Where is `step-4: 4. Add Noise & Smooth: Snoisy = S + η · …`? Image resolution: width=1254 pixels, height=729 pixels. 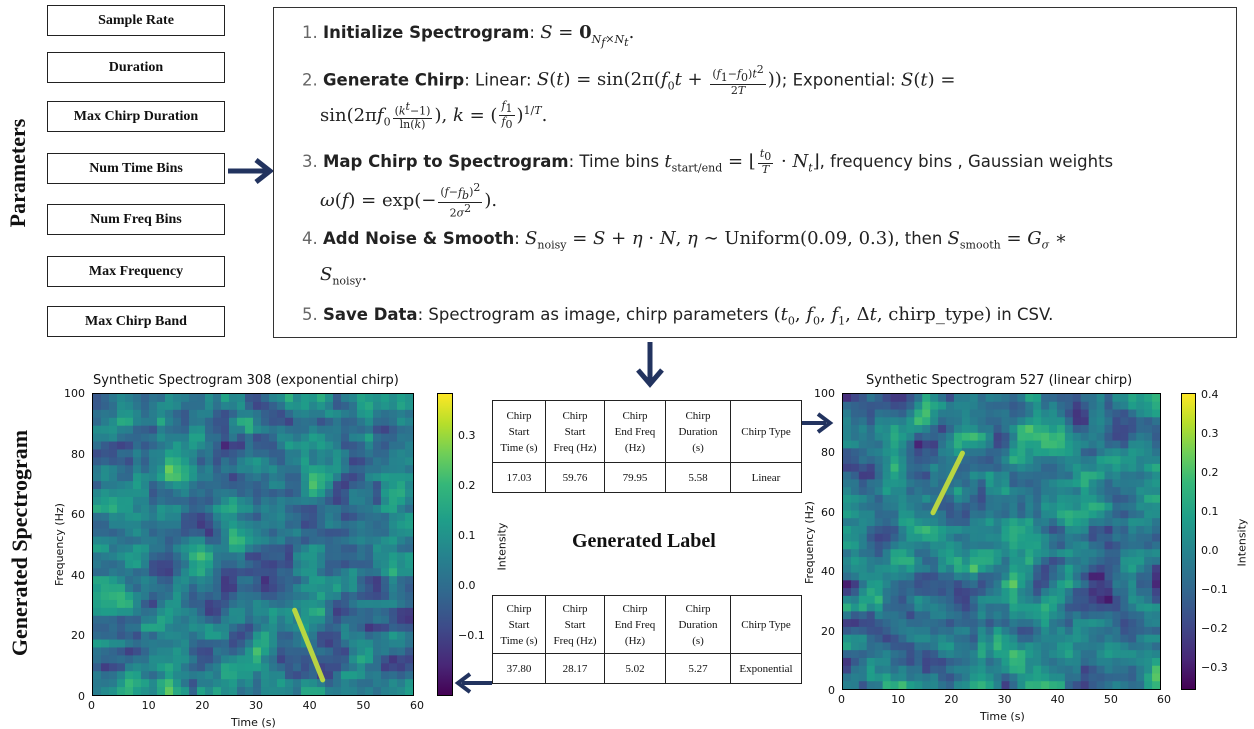
step-4: 4. Add Noise & Smooth: Snoisy = S + η · … is located at coordinates (685, 240).